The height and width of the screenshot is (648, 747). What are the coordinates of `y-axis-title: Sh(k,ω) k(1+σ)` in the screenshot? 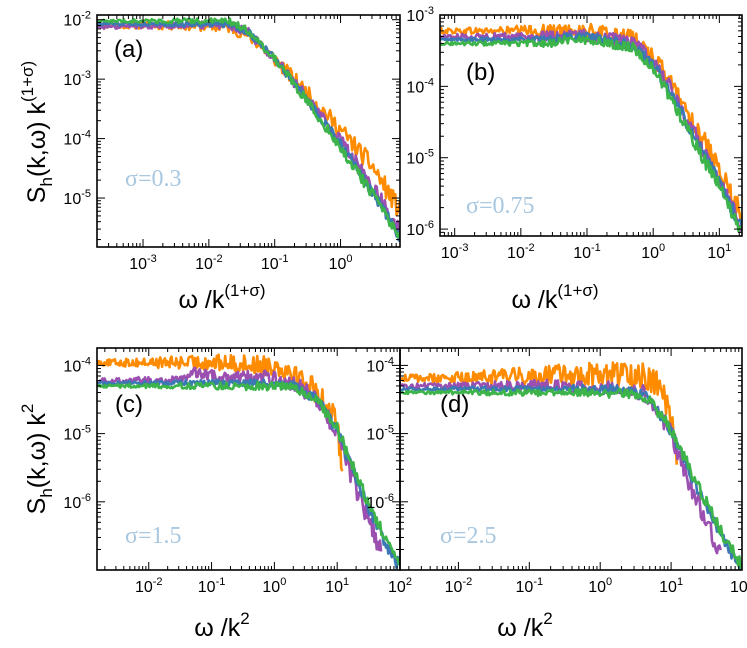 It's located at (37, 132).